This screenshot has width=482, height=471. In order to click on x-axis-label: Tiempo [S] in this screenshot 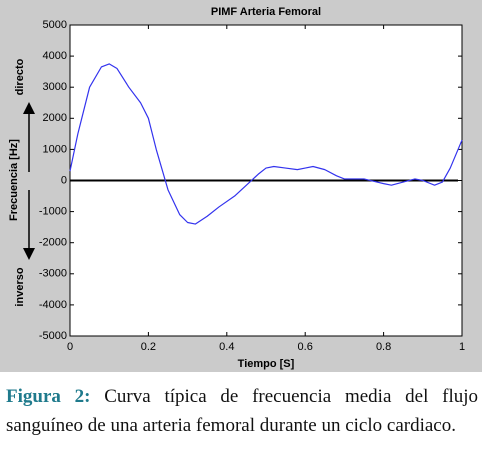, I will do `click(266, 364)`.